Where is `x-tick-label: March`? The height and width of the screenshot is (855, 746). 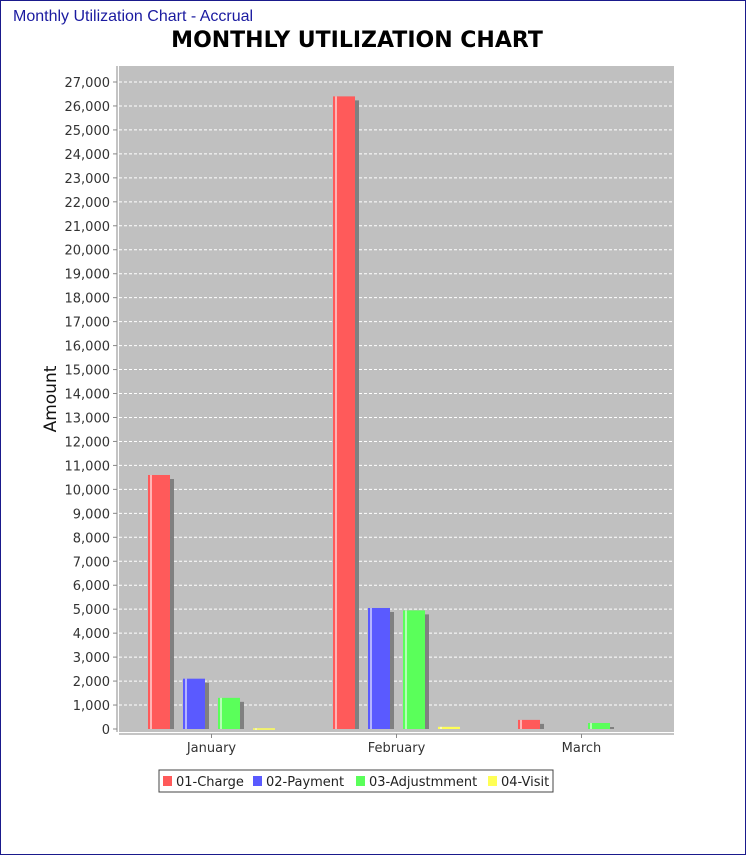 x-tick-label: March is located at coordinates (582, 748).